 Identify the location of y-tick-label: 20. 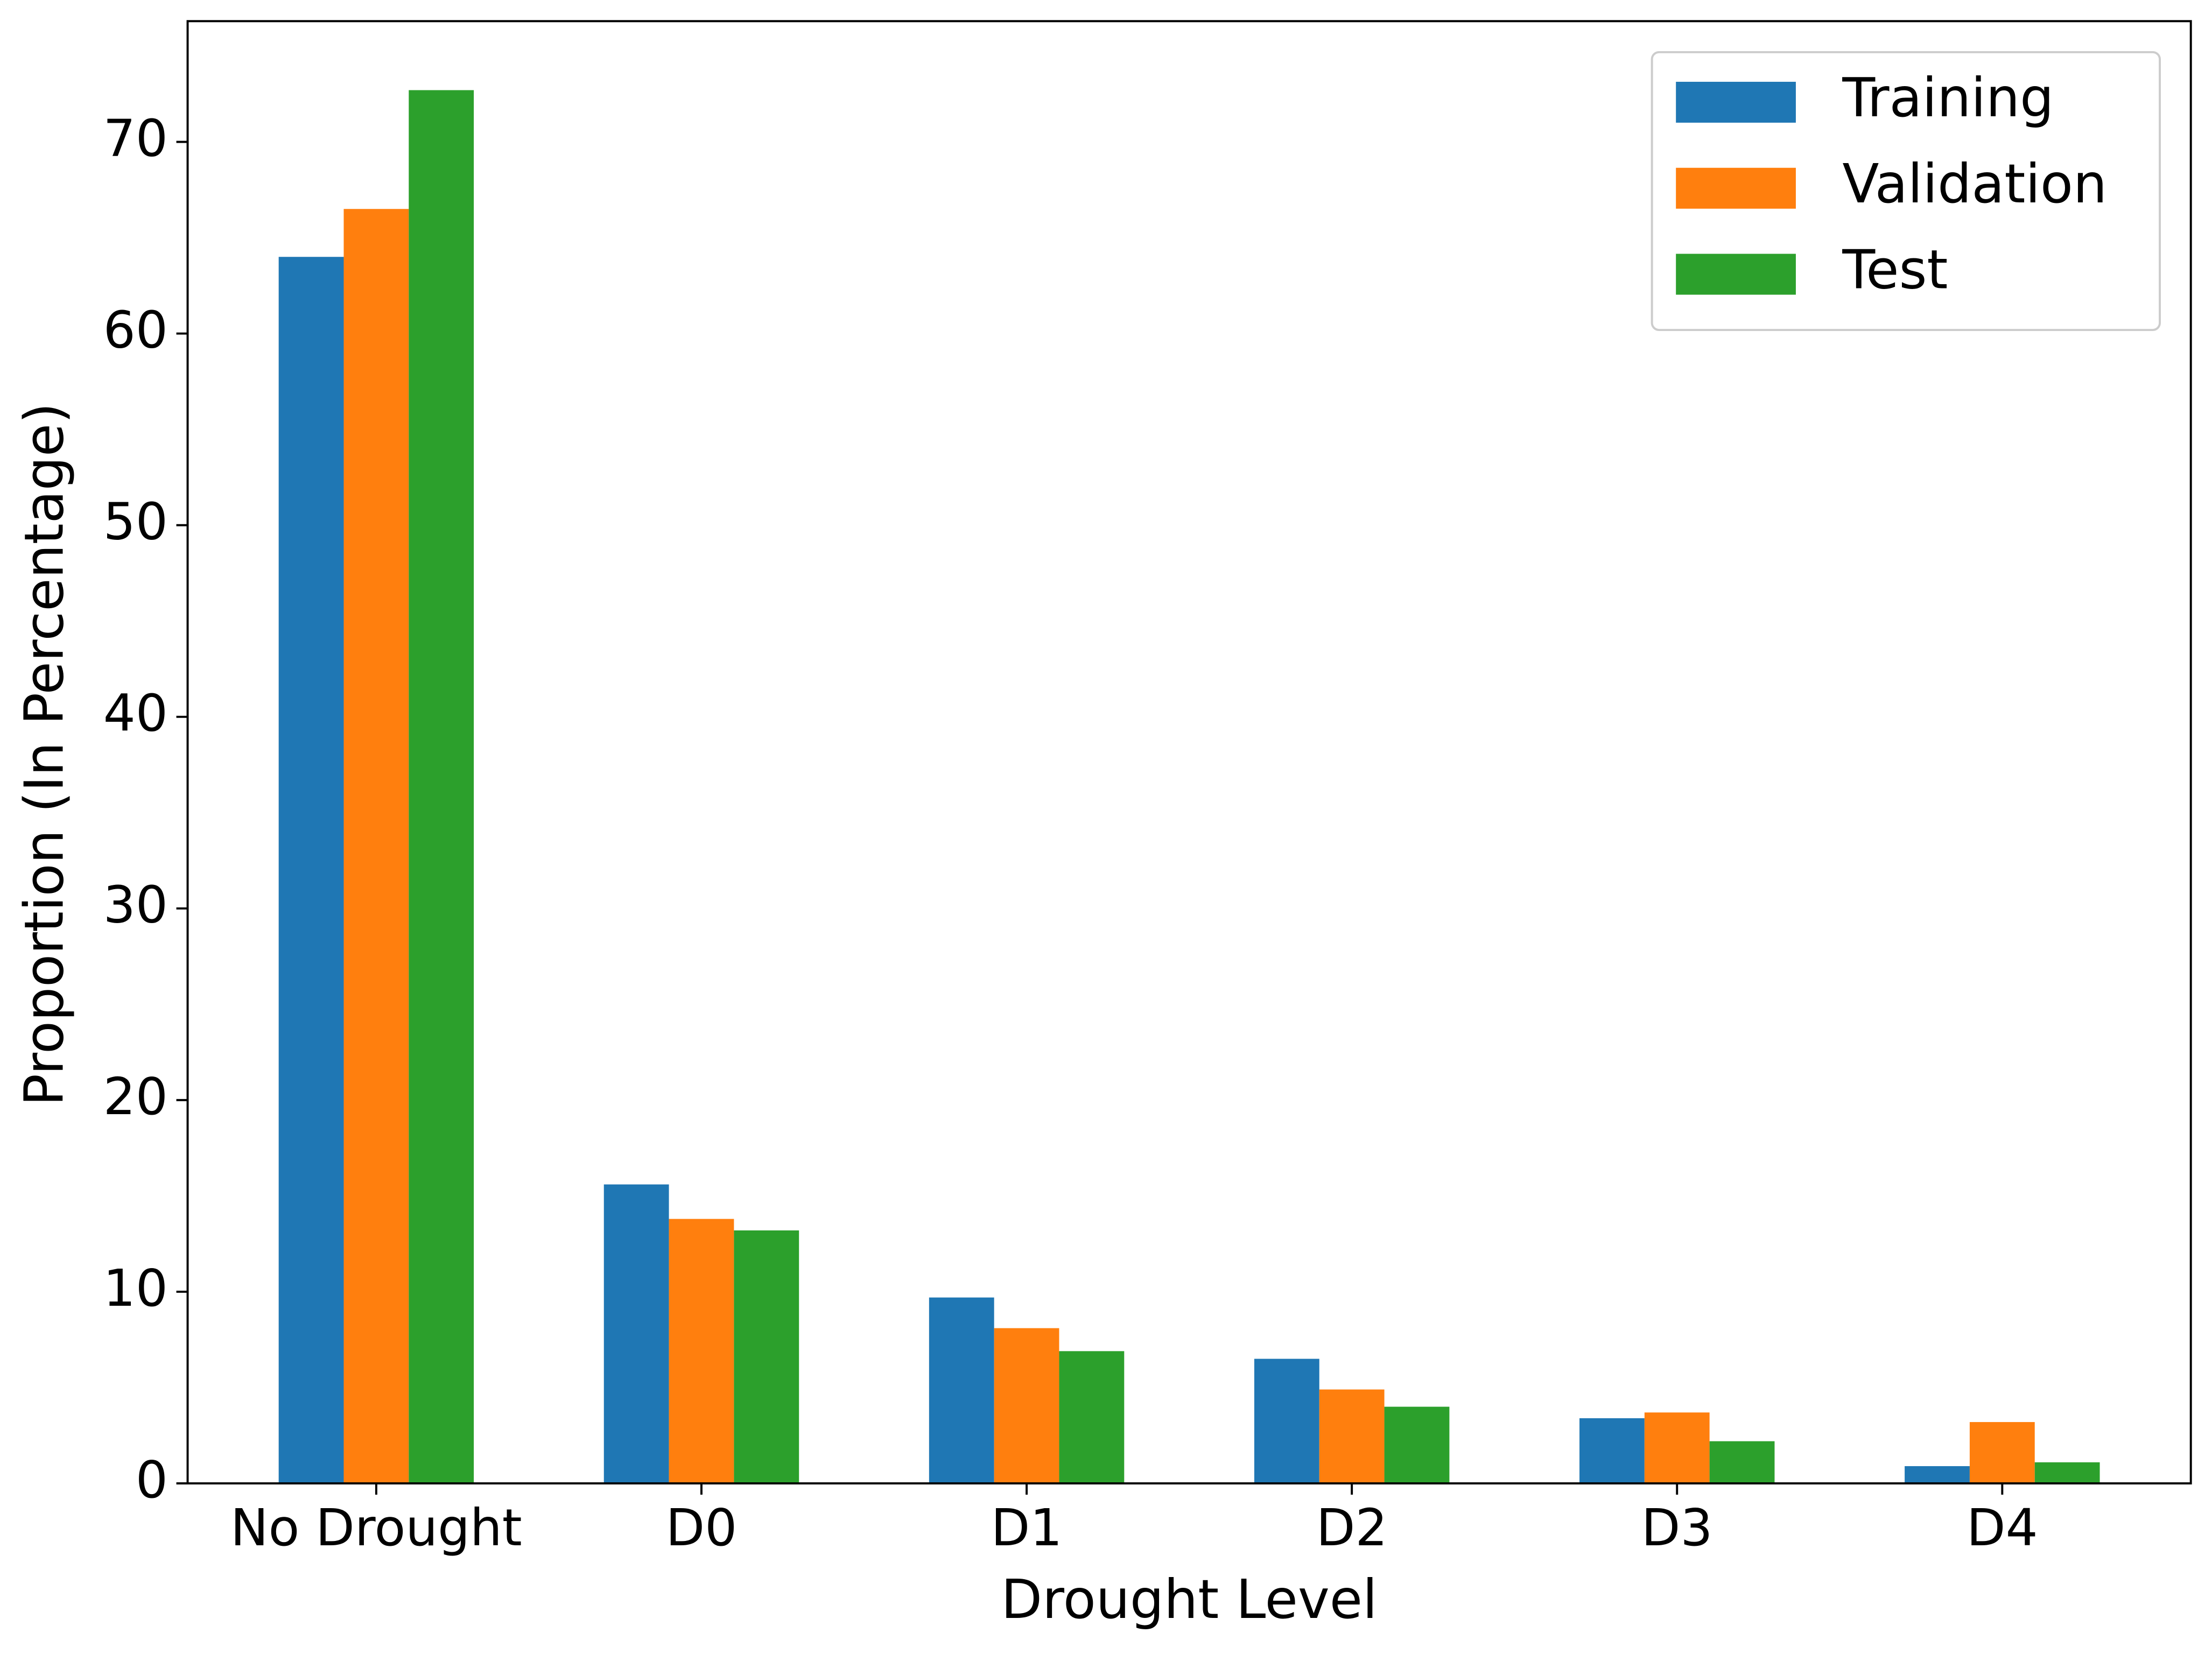
(135, 1097).